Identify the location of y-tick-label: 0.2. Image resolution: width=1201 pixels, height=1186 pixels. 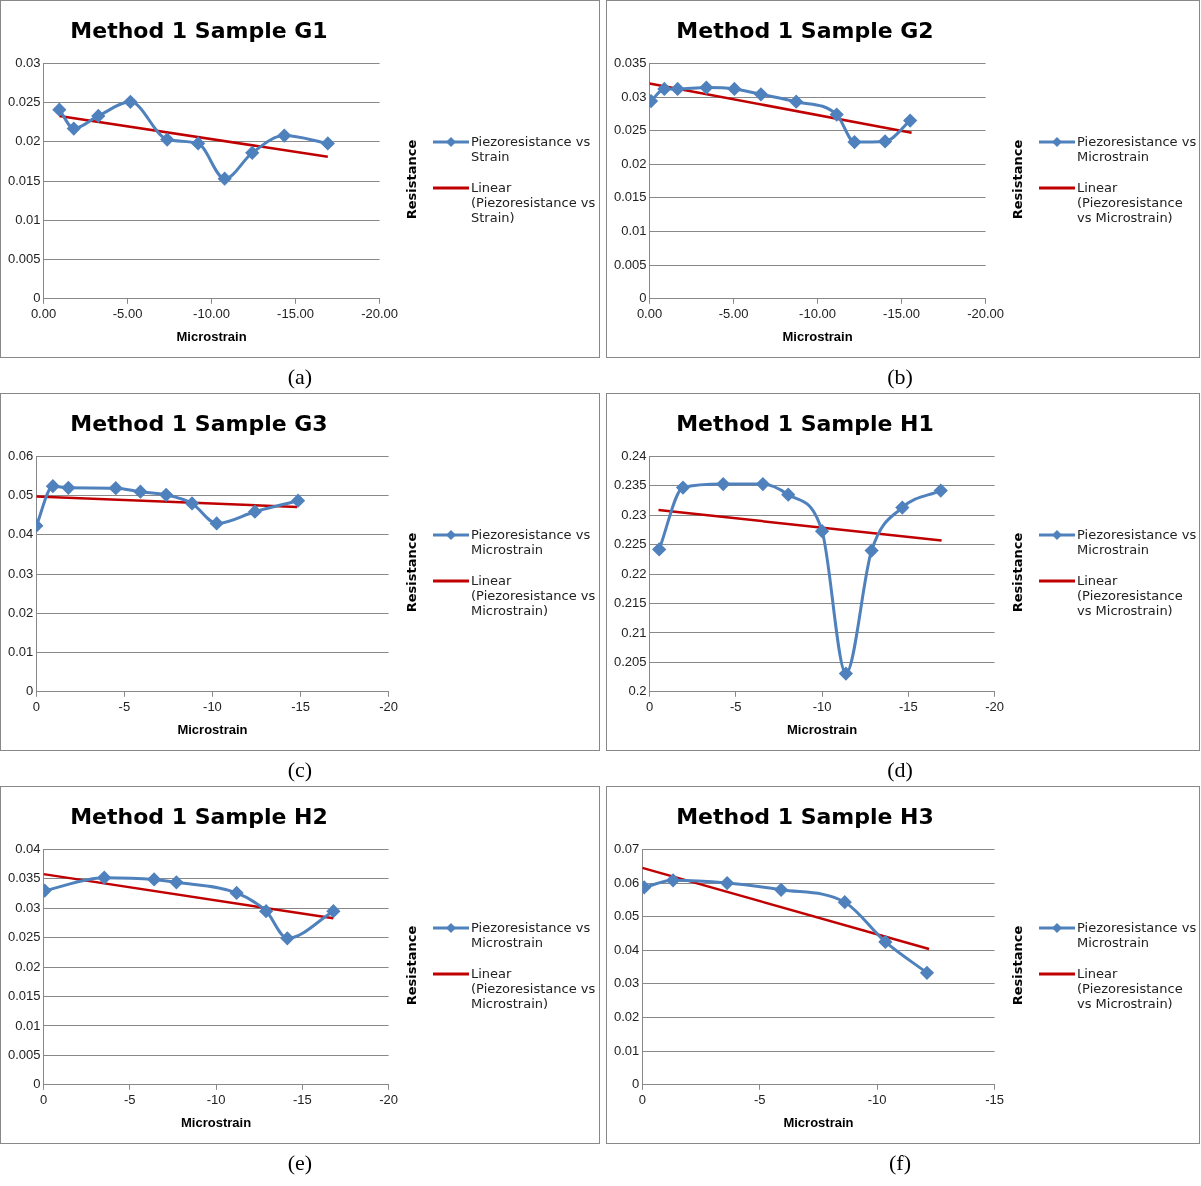
(637, 691).